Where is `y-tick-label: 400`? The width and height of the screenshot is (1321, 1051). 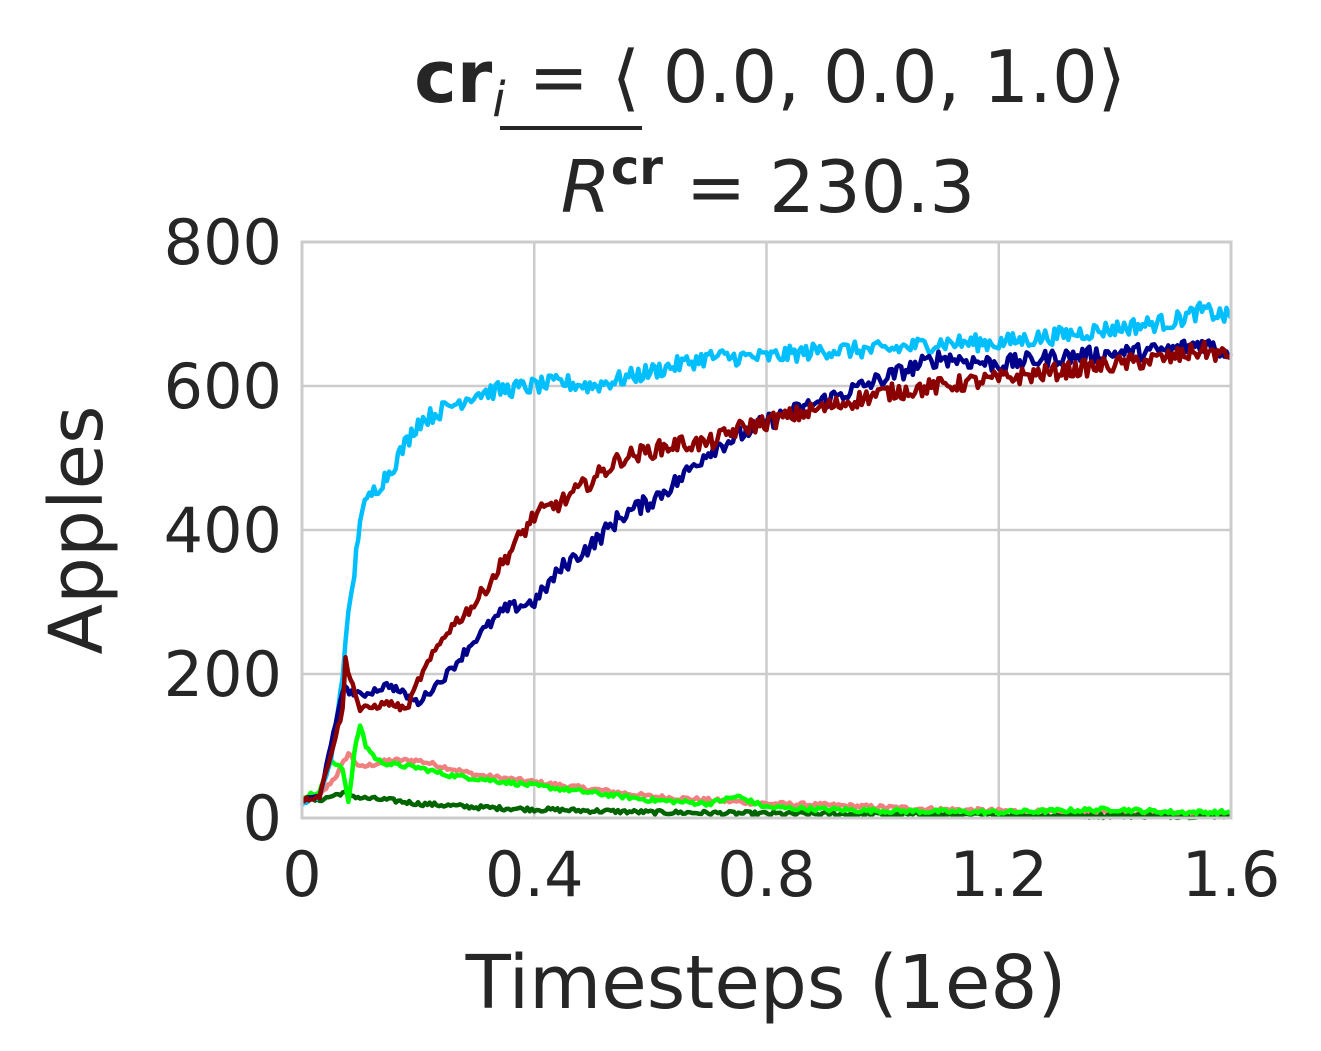 y-tick-label: 400 is located at coordinates (223, 530).